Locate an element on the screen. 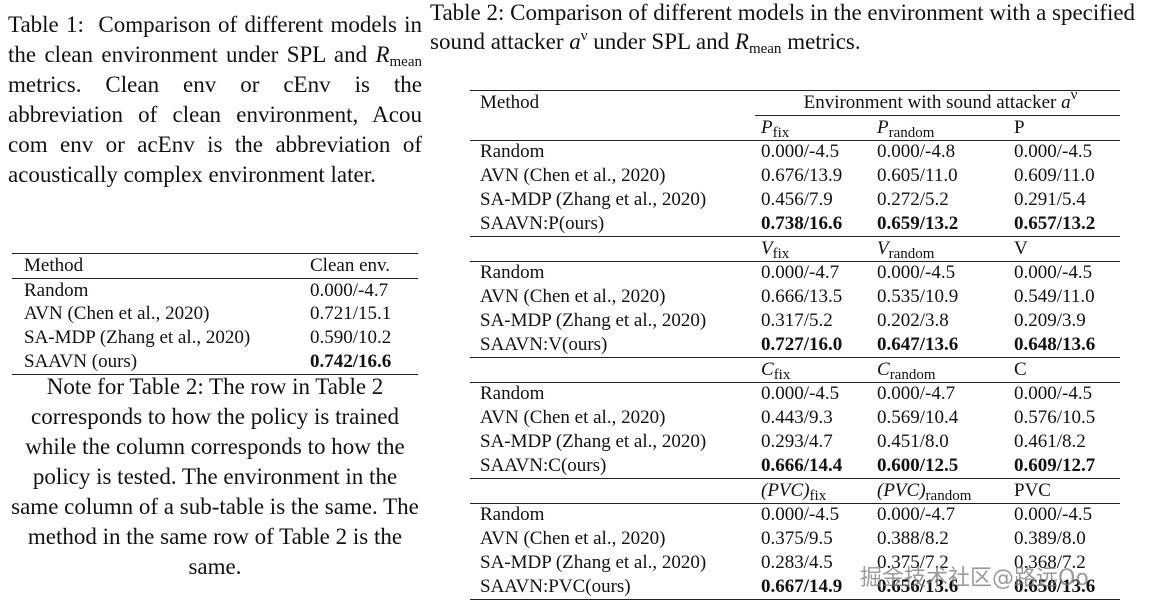 The image size is (1176, 606). header-cell: Environment with sound attacker aν is located at coordinates (937, 101).